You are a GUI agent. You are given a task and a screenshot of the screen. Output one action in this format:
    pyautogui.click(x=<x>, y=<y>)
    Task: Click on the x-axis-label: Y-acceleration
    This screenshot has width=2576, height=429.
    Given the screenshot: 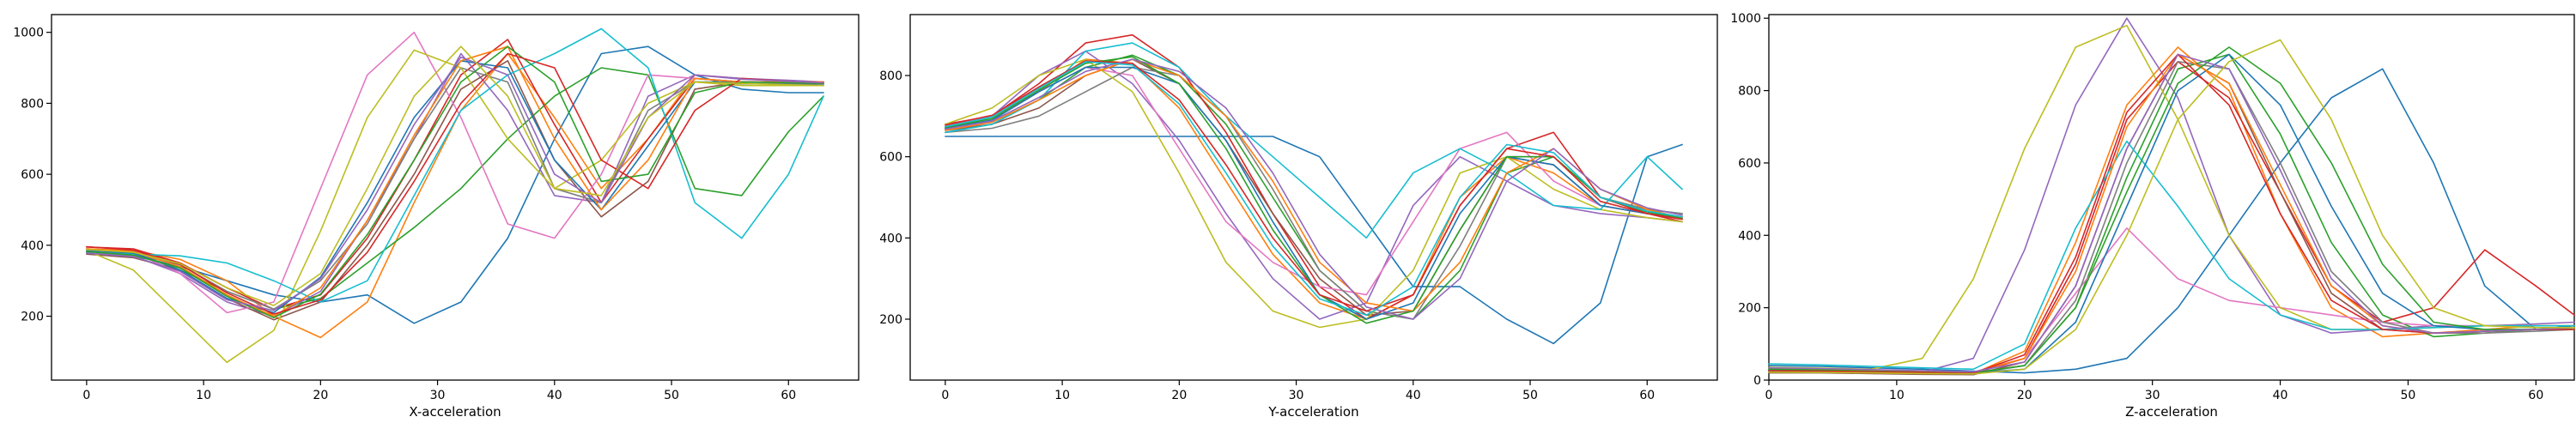 What is the action you would take?
    pyautogui.click(x=1312, y=412)
    